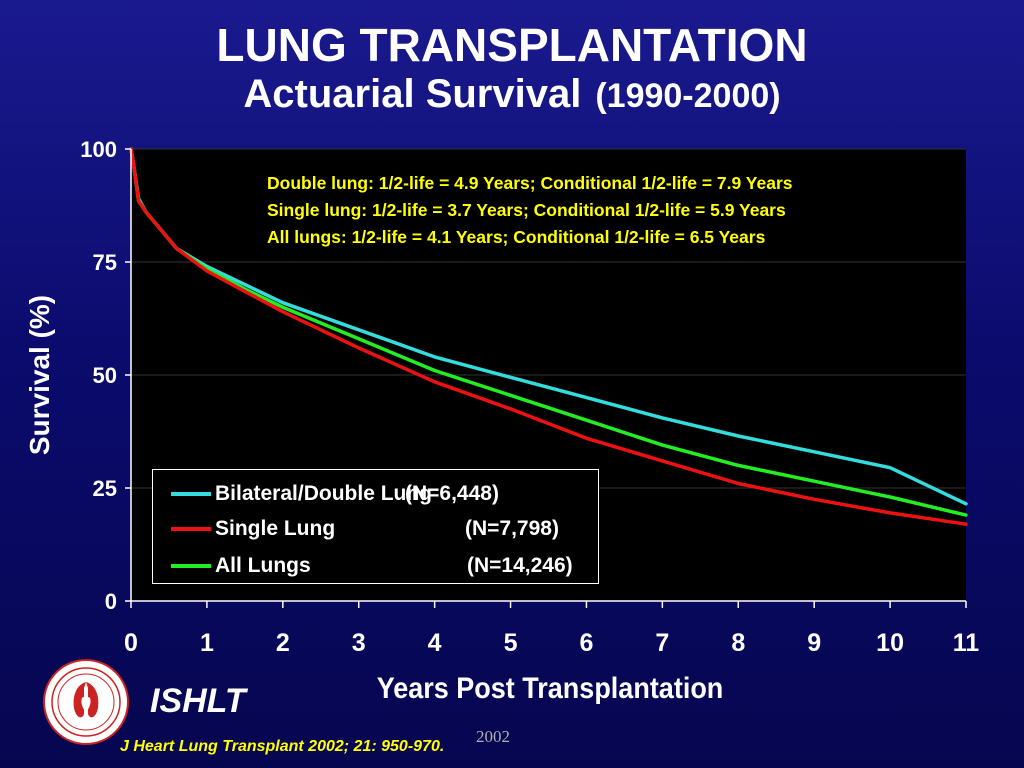 The width and height of the screenshot is (1024, 768). I want to click on page-subtitle: Actuarial Survival (1990-2000), so click(512, 94).